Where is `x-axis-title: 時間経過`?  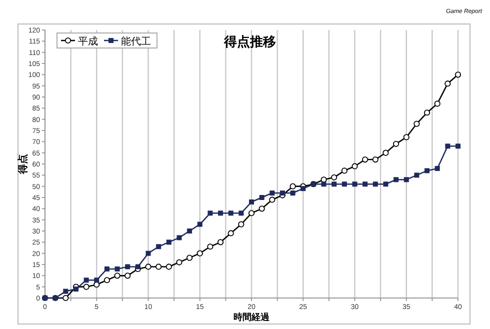
x-axis-title: 時間経過 is located at coordinates (252, 317).